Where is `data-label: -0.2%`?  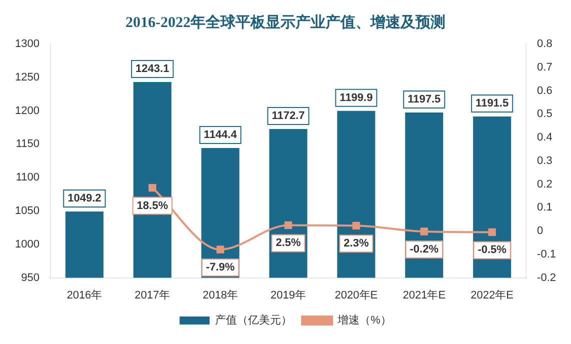 data-label: -0.2% is located at coordinates (424, 250).